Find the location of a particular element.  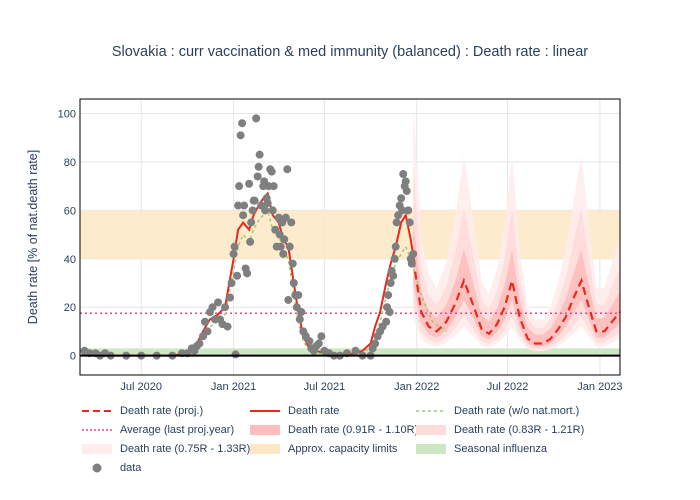

legend-label: Death rate (0.83R - 1.21R) is located at coordinates (519, 430).